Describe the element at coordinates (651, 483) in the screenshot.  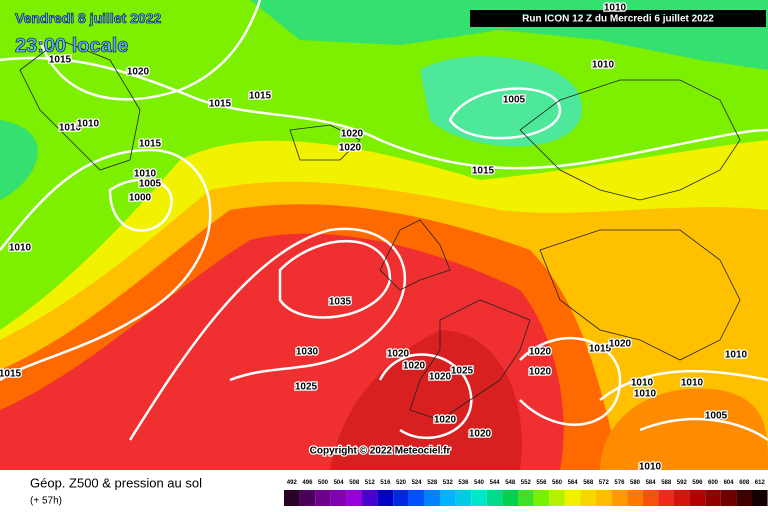
I see `scale-label: 584` at that location.